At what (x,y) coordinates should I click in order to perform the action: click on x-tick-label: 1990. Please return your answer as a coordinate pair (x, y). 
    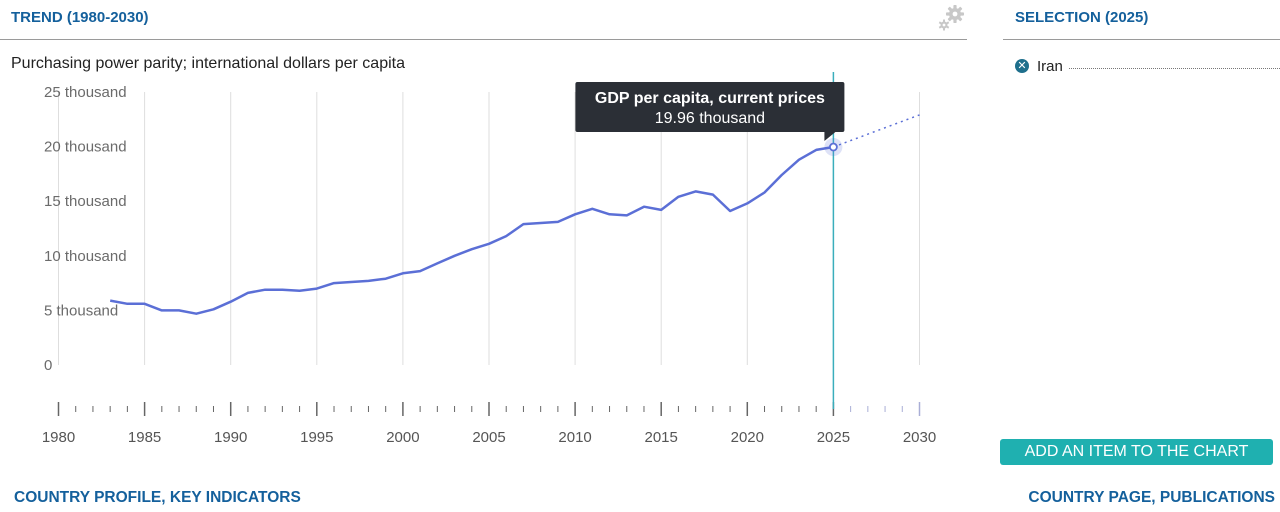
    Looking at the image, I should click on (230, 437).